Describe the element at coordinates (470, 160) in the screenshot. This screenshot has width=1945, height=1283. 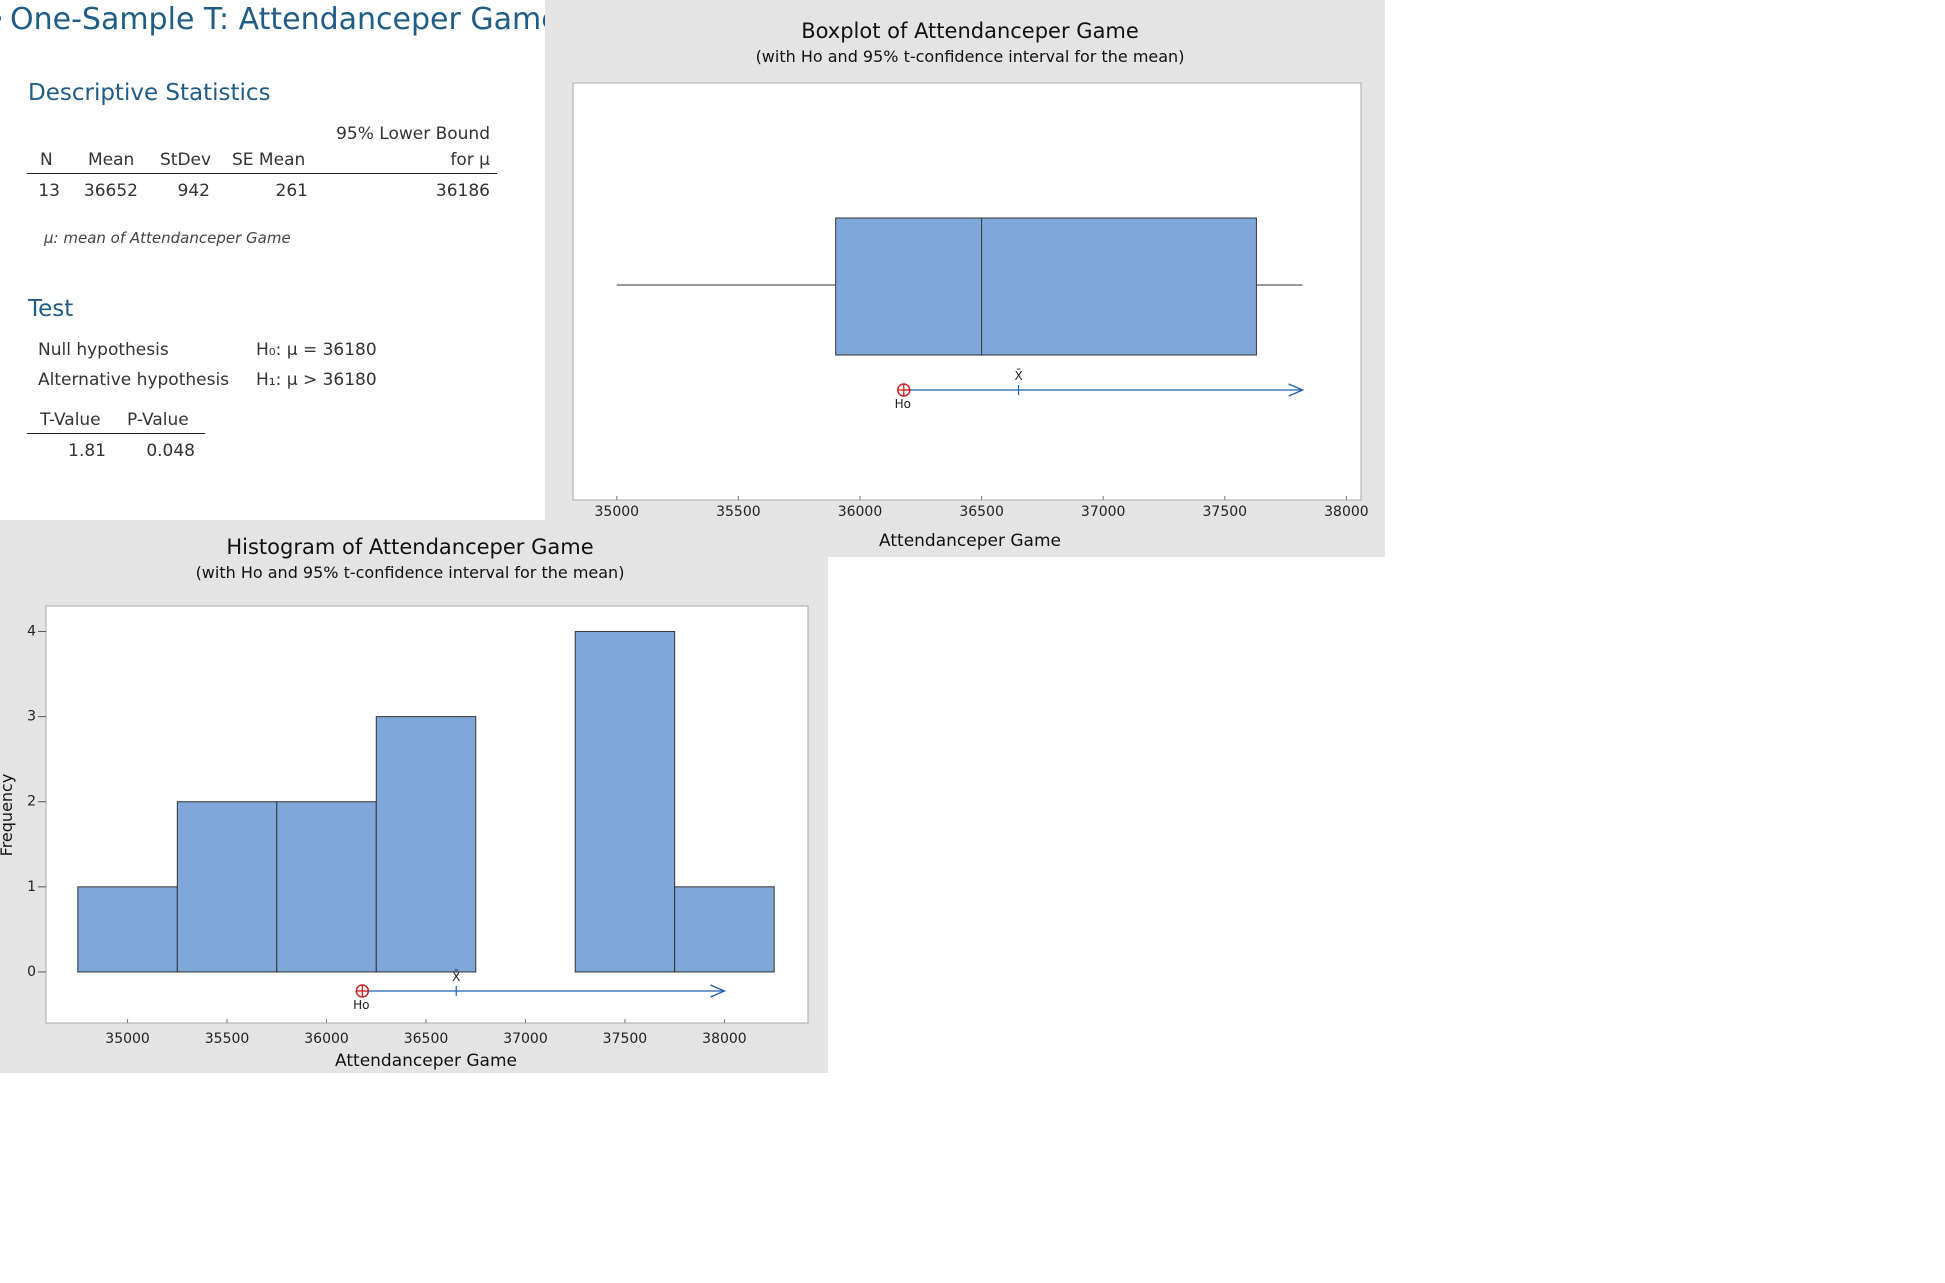
I see `lower-bound-header-line2: for μ` at that location.